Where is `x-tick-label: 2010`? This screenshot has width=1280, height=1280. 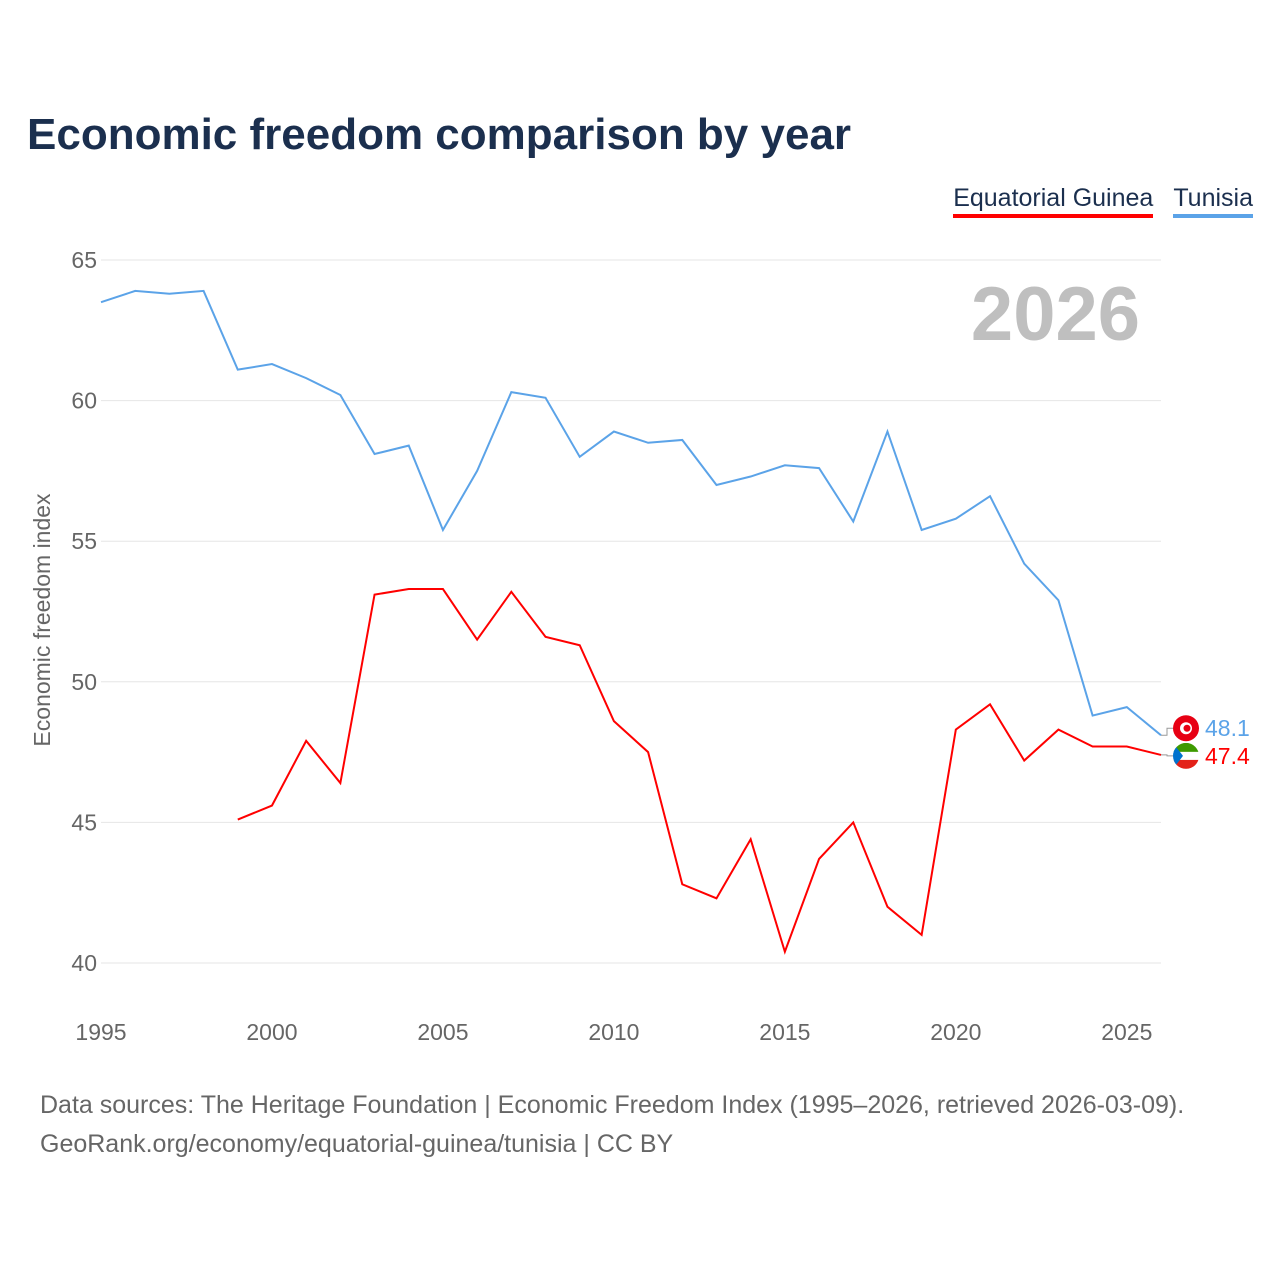
x-tick-label: 2010 is located at coordinates (613, 1032).